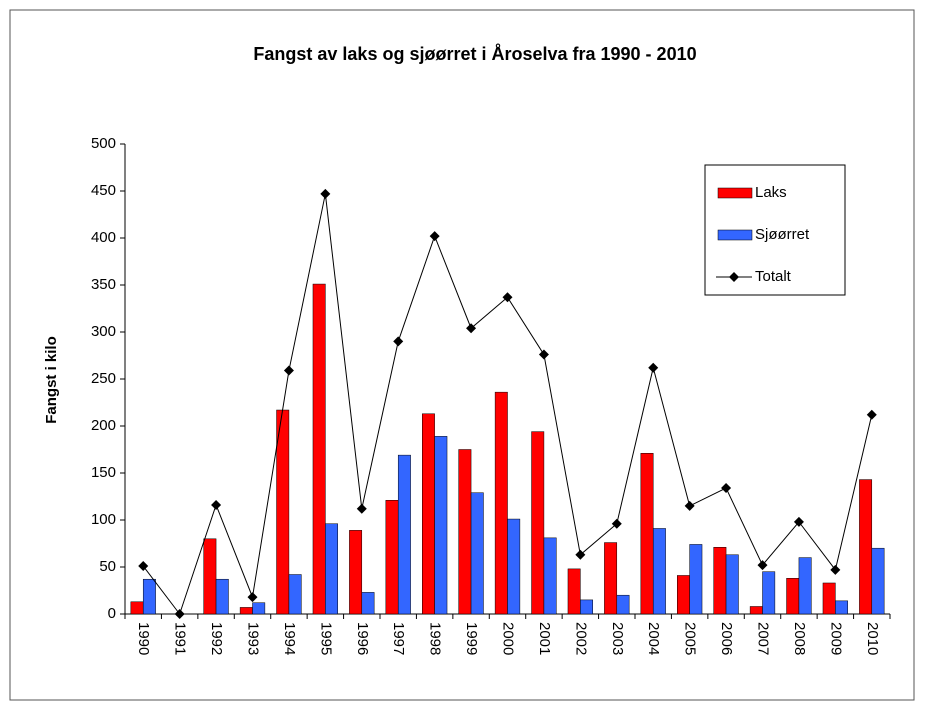  I want to click on x-tick-label: 1993, so click(253, 638).